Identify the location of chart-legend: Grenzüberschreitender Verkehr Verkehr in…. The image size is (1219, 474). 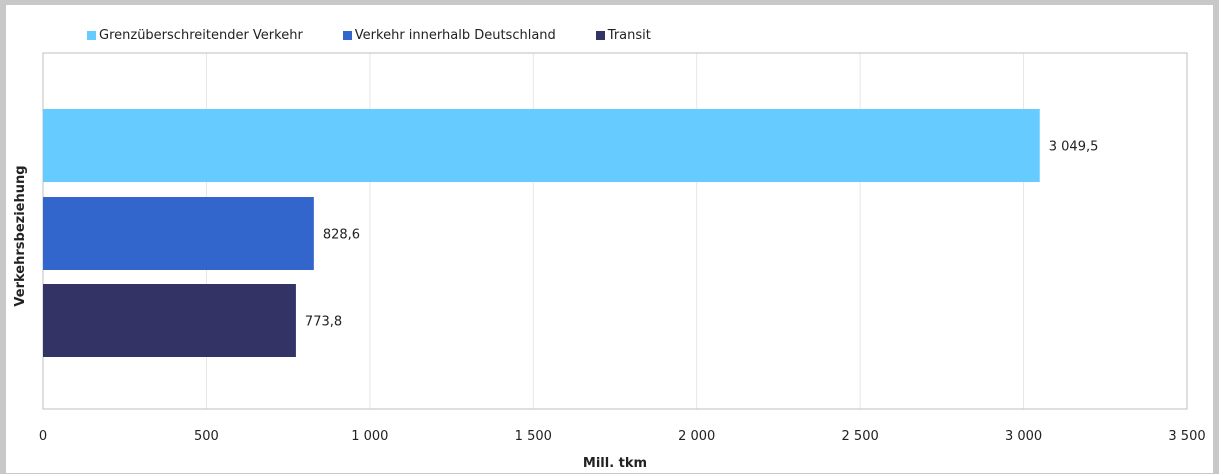
(389, 35).